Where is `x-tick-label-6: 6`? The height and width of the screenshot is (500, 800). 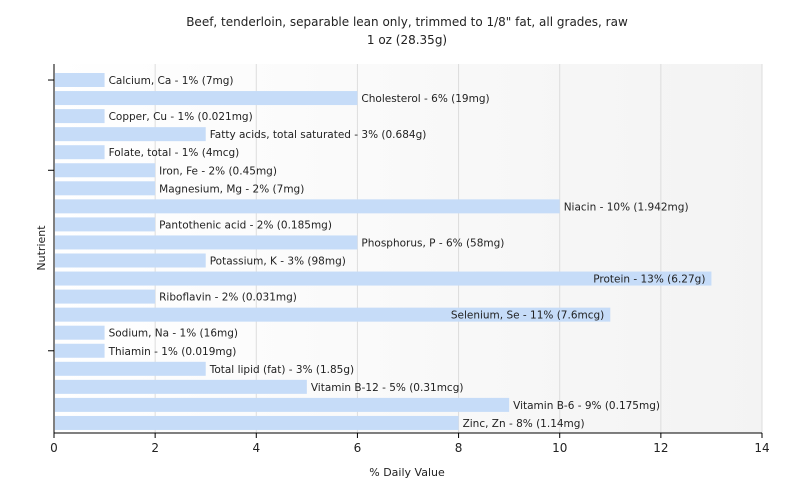
x-tick-label-6: 6 is located at coordinates (358, 448).